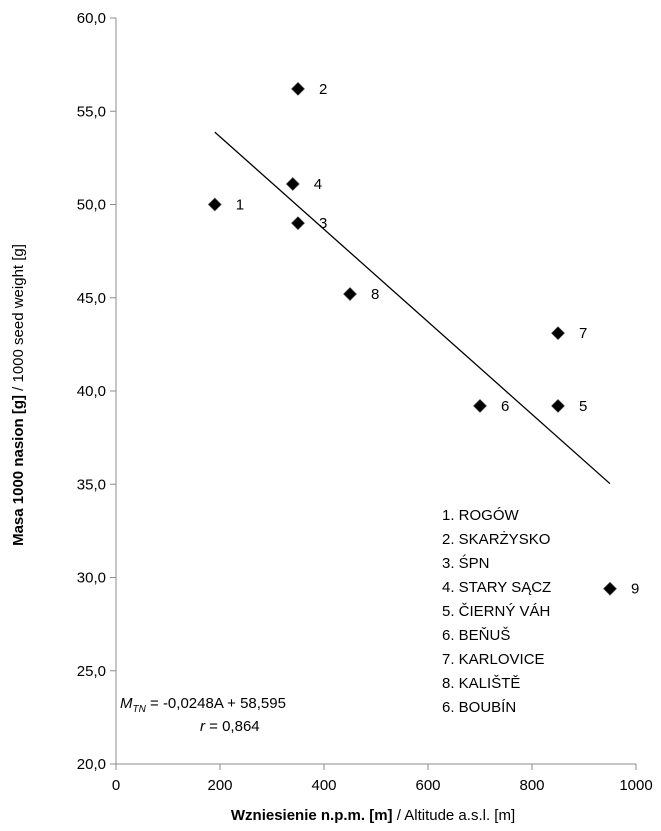  What do you see at coordinates (91, 298) in the screenshot?
I see `y-tick-label: 45,0` at bounding box center [91, 298].